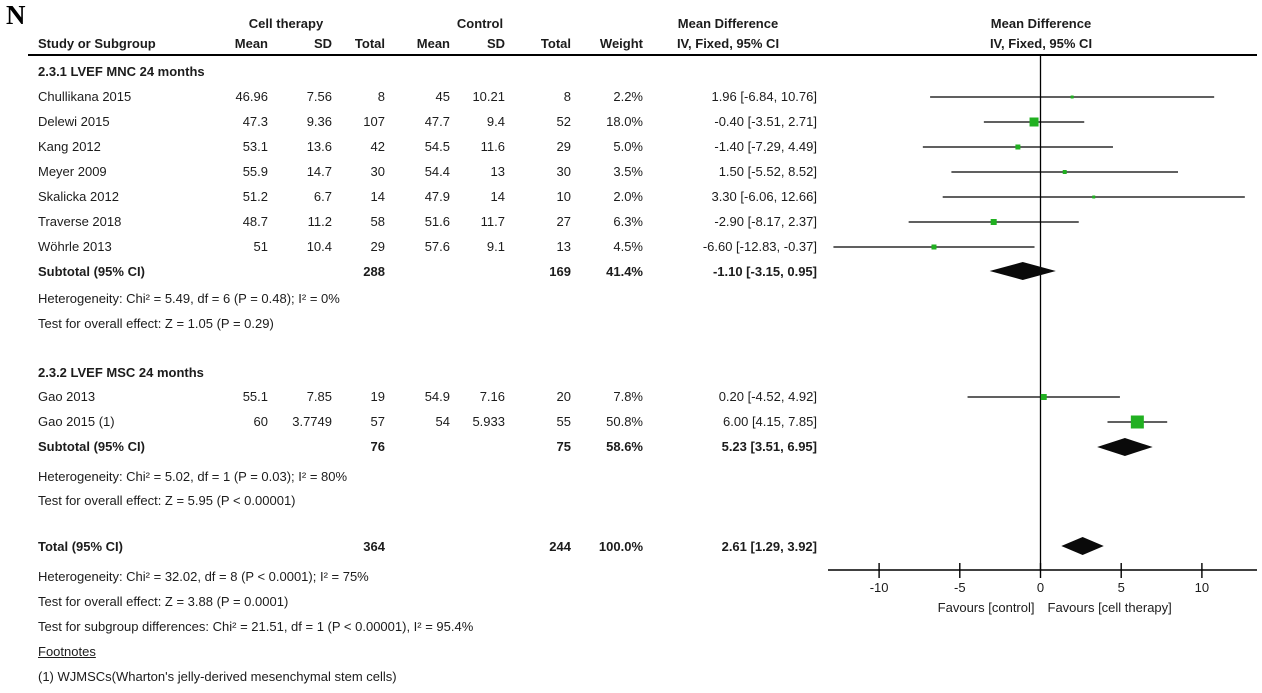 The width and height of the screenshot is (1262, 693). What do you see at coordinates (76, 421) in the screenshot?
I see `study-name: Gao 2015 (1)` at bounding box center [76, 421].